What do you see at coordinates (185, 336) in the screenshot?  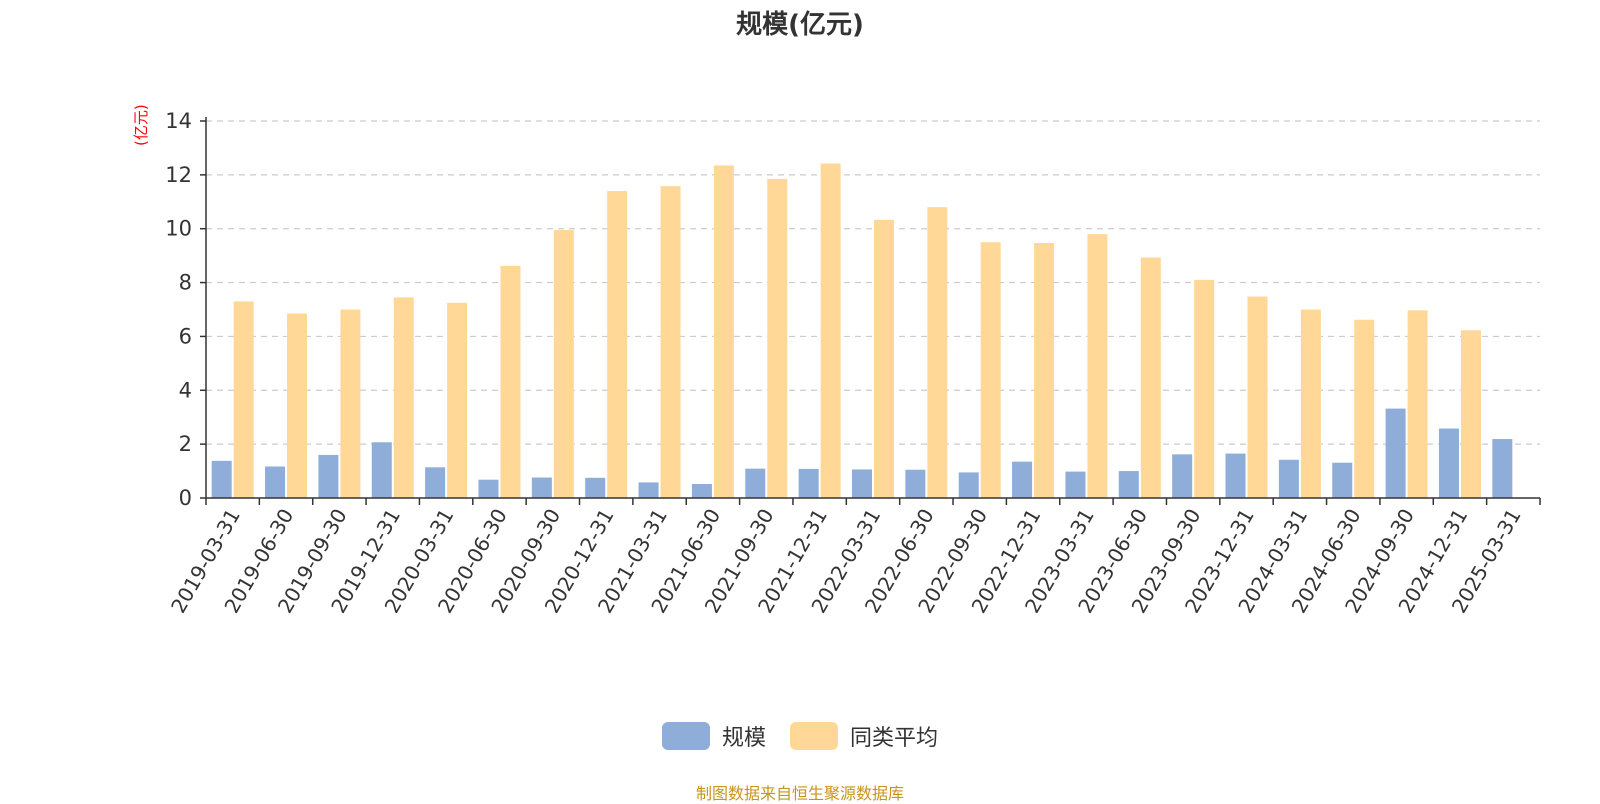 I see `y-tick-label: 6` at bounding box center [185, 336].